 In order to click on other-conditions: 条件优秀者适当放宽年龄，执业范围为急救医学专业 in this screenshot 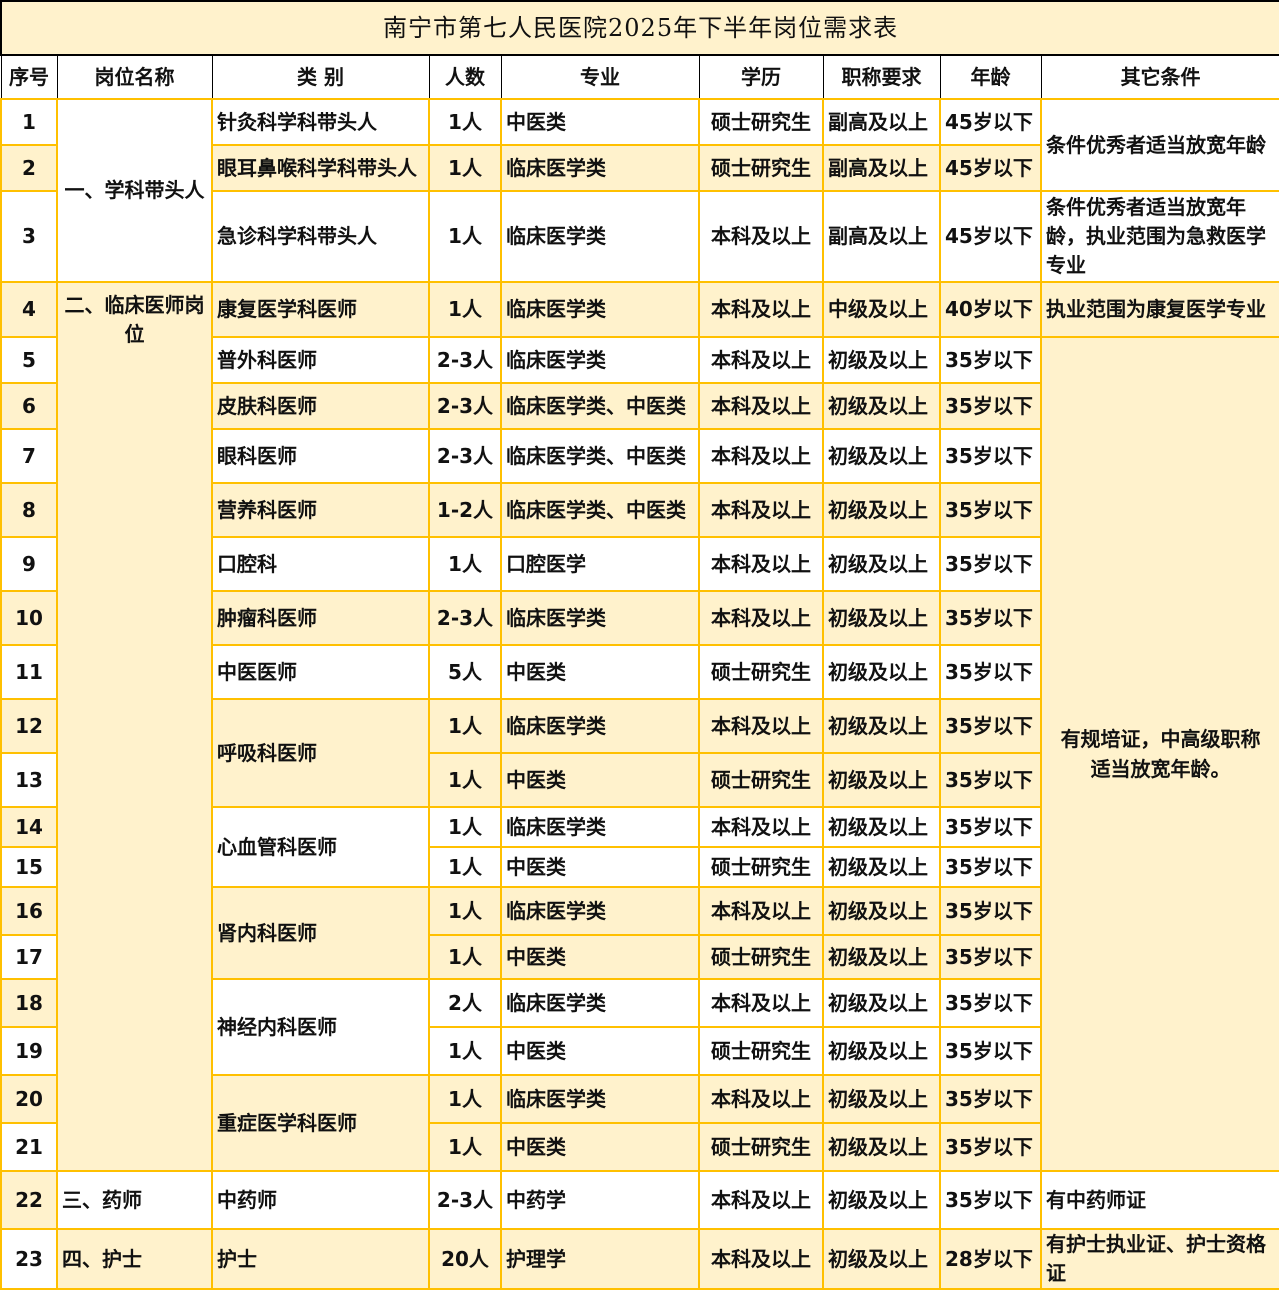, I will do `click(1159, 236)`.